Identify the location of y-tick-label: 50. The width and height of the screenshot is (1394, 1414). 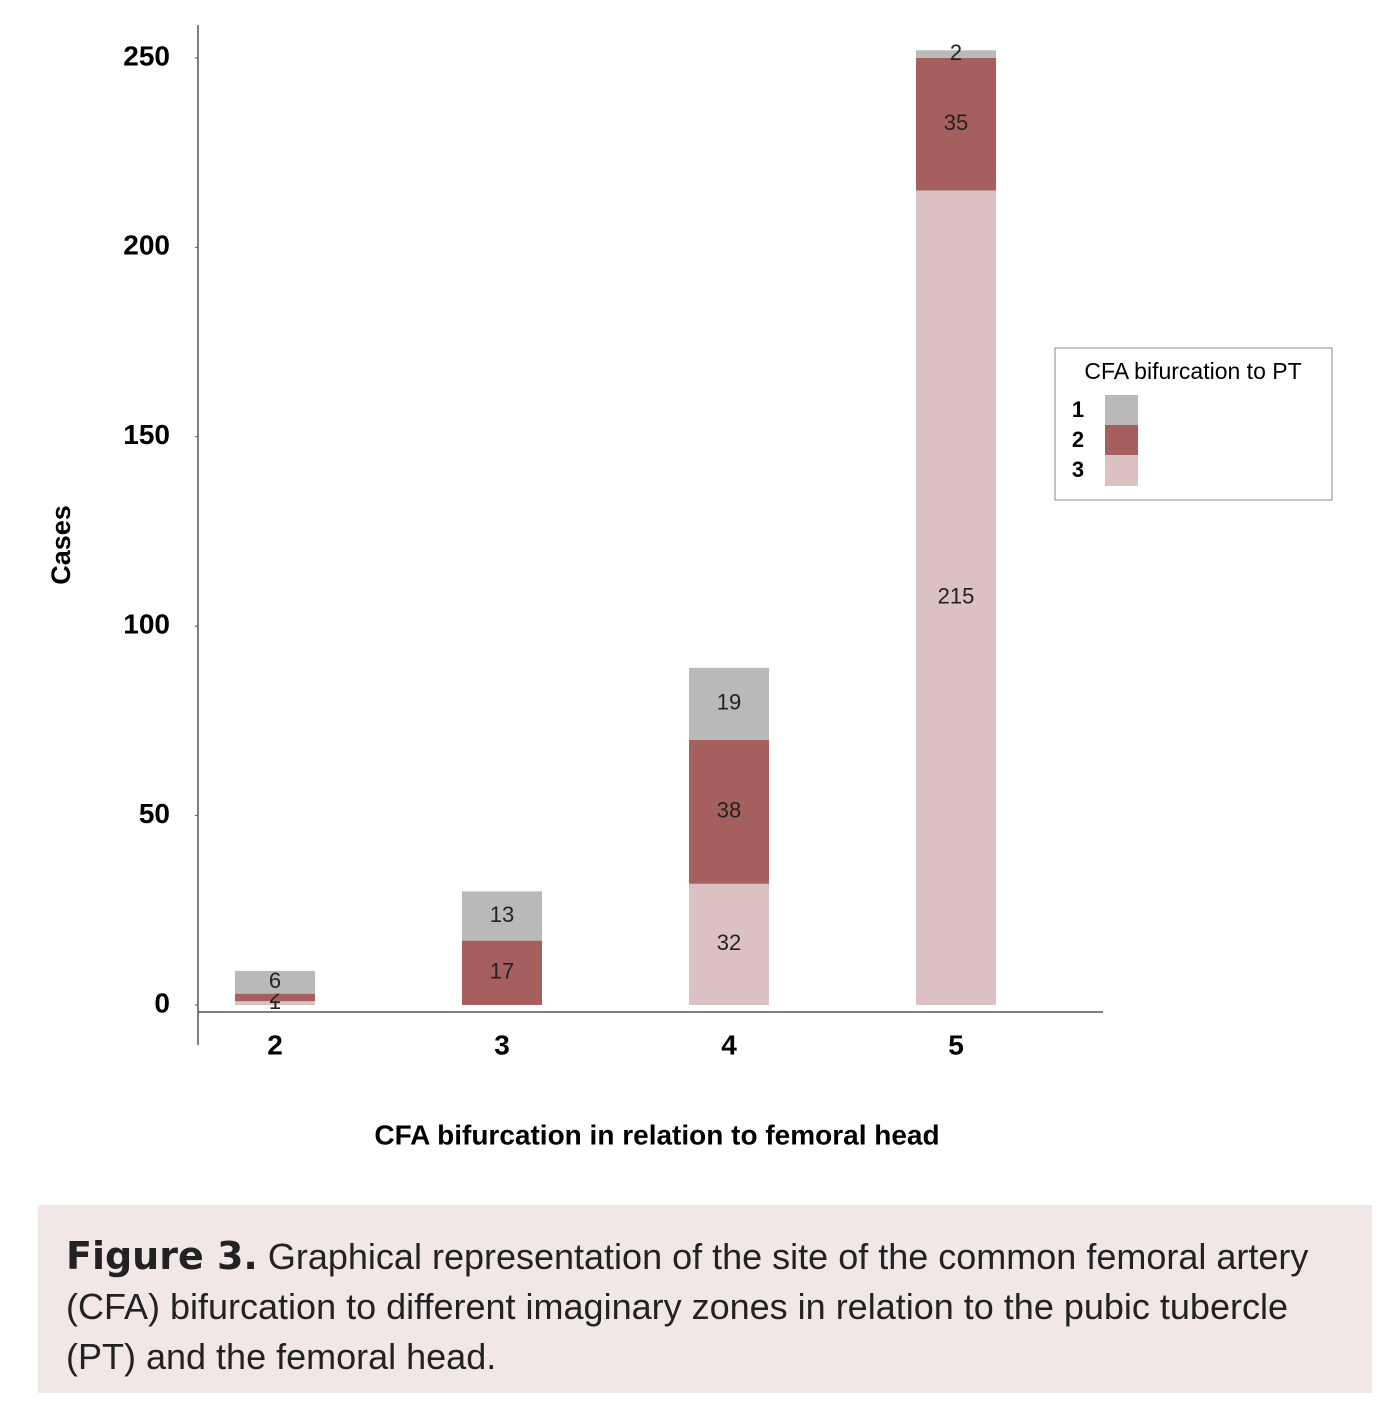
(154, 813).